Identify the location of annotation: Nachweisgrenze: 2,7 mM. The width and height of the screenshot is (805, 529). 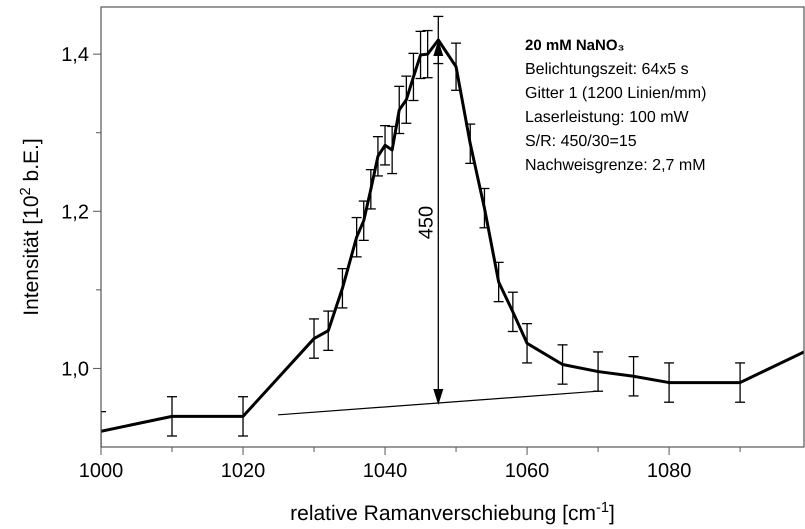
(615, 165).